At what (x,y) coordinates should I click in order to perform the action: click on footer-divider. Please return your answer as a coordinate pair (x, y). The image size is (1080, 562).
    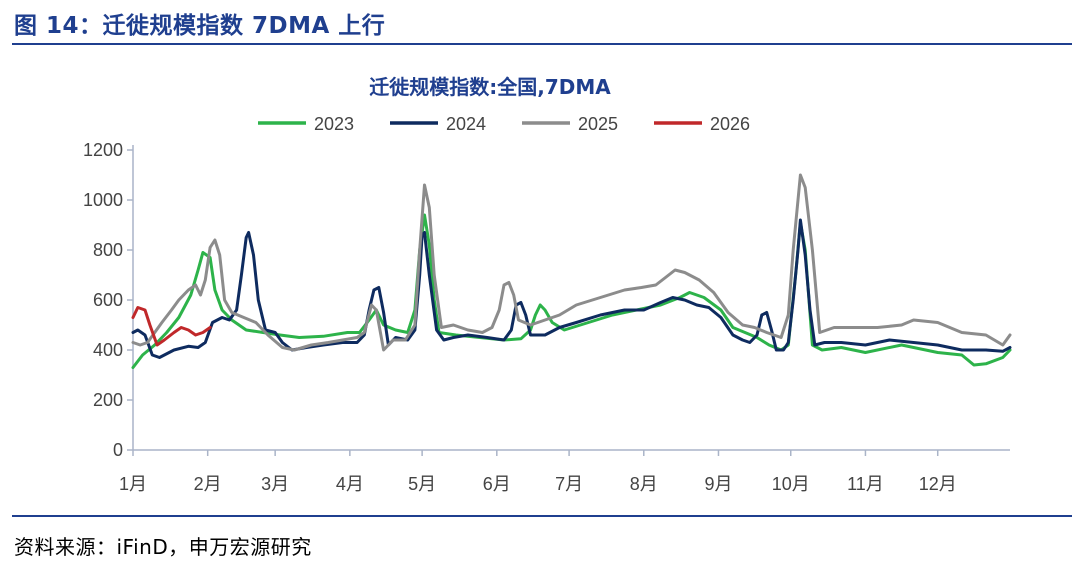
    Looking at the image, I should click on (542, 516).